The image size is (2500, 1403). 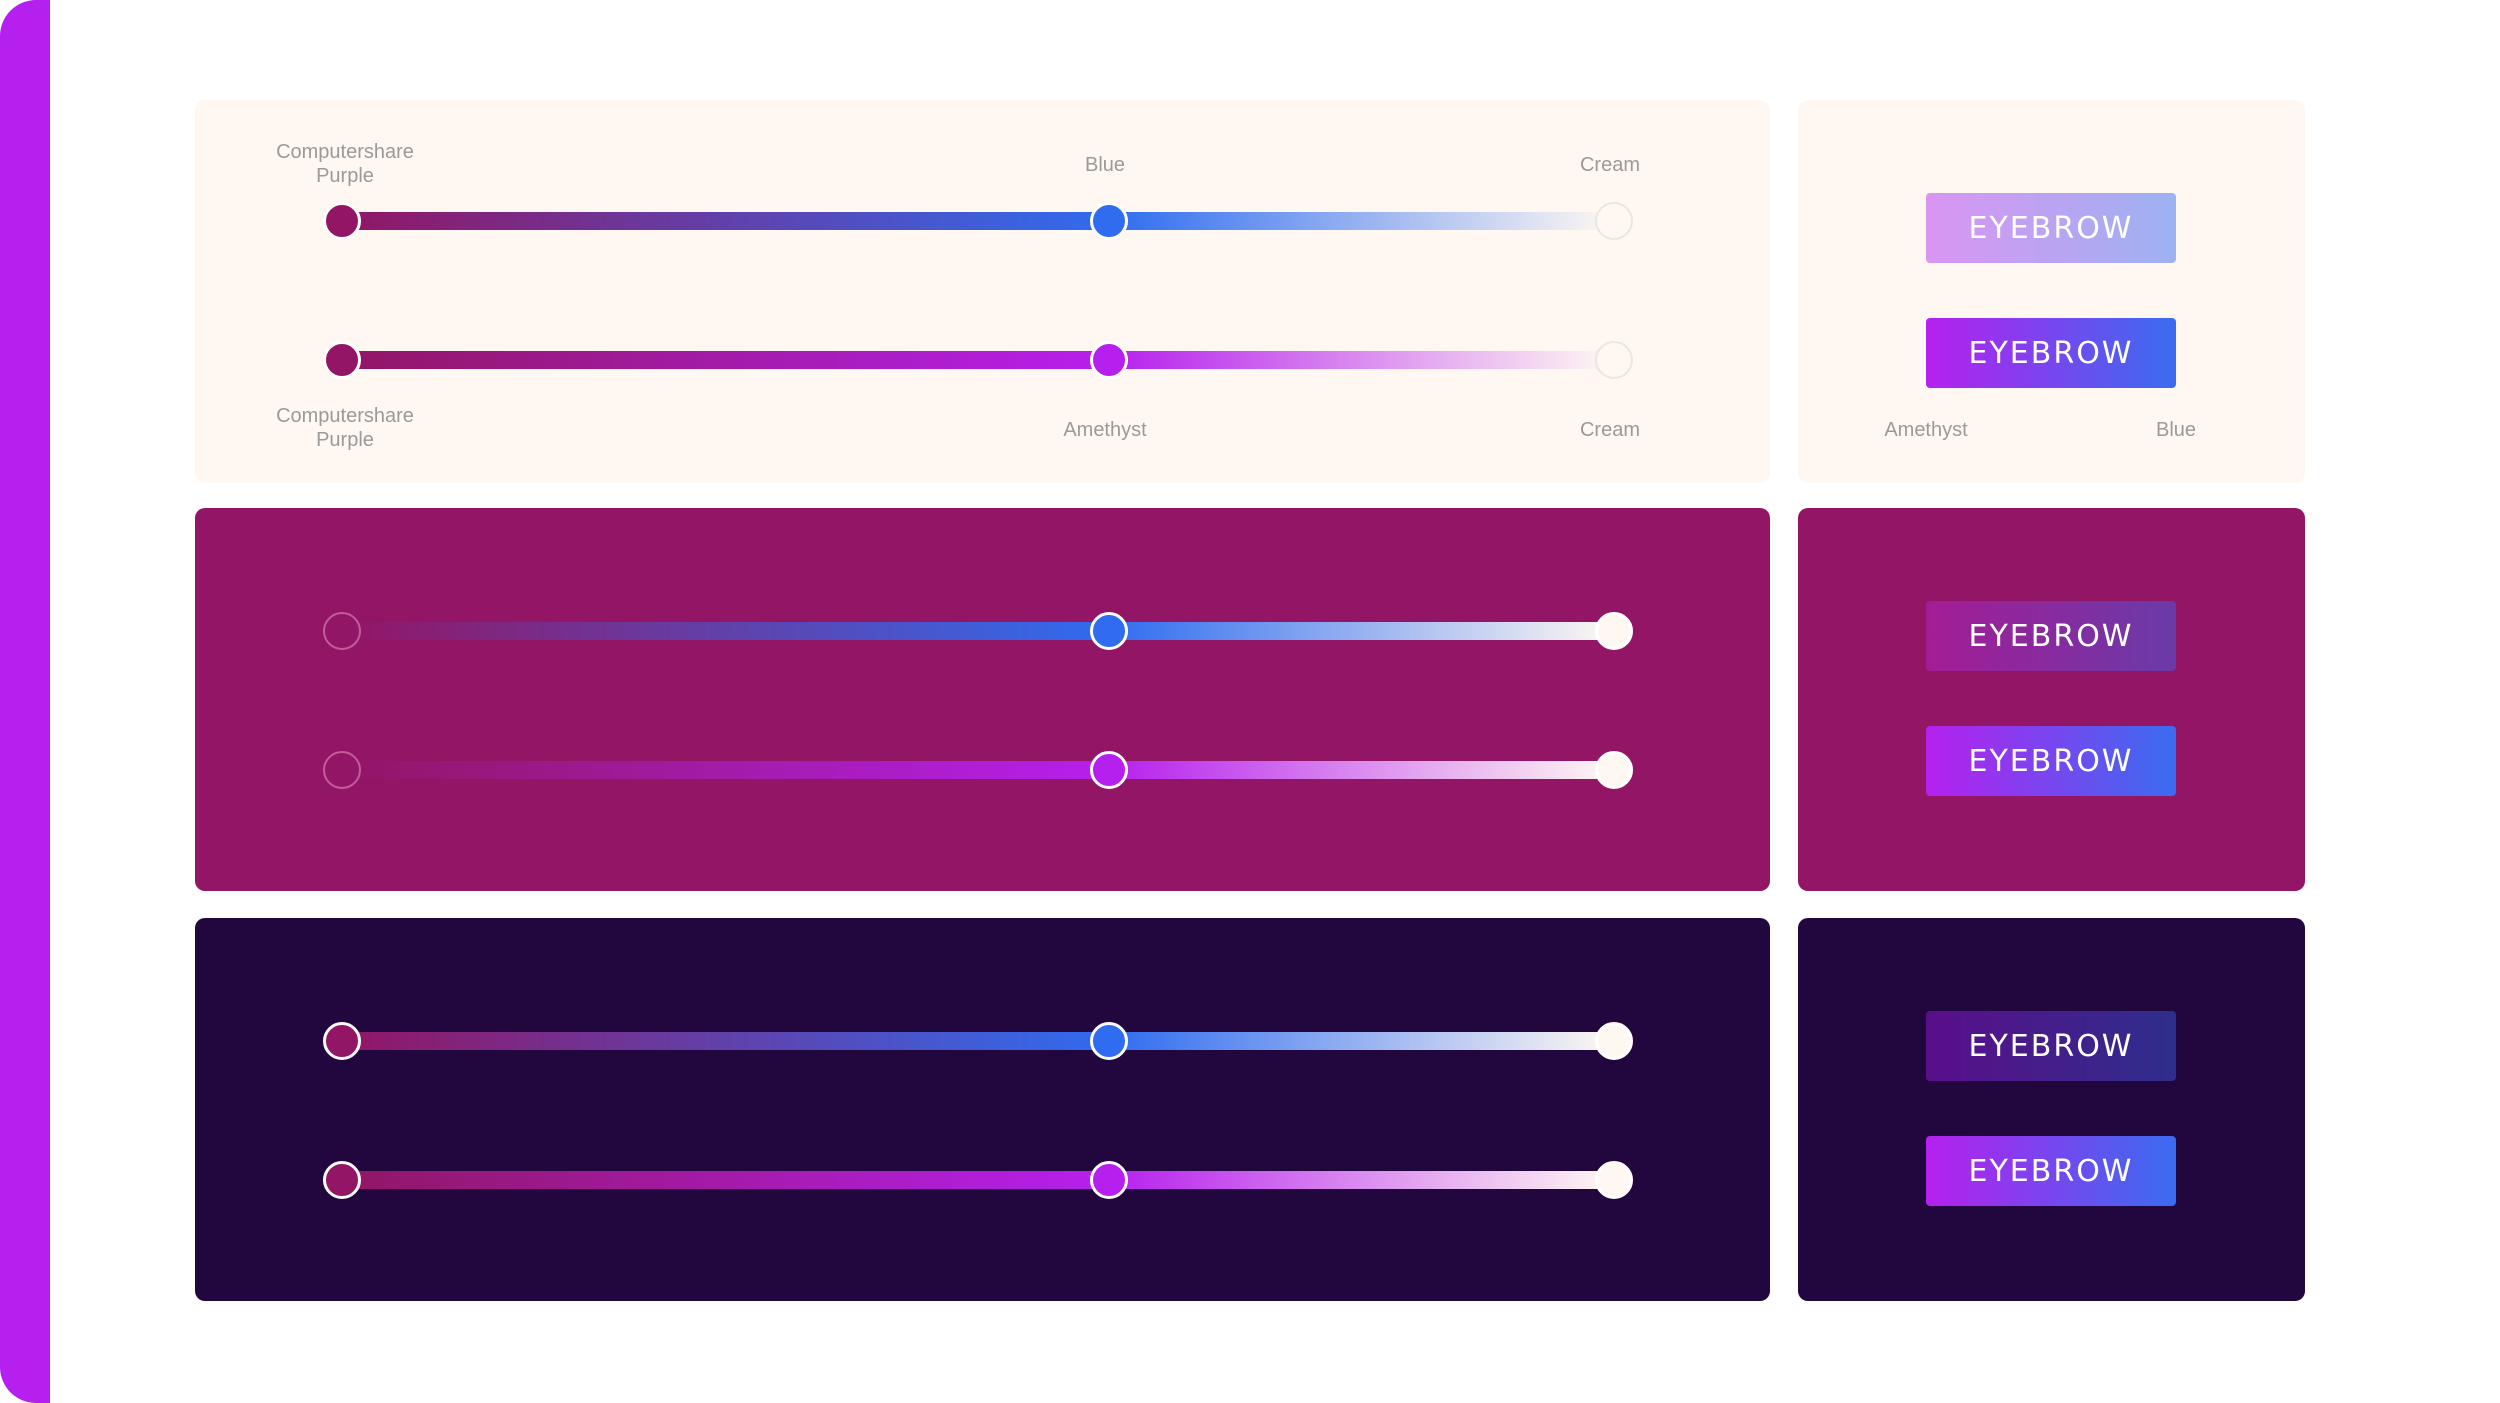 I want to click on slider-amethyst-track, so click(x=727, y=360).